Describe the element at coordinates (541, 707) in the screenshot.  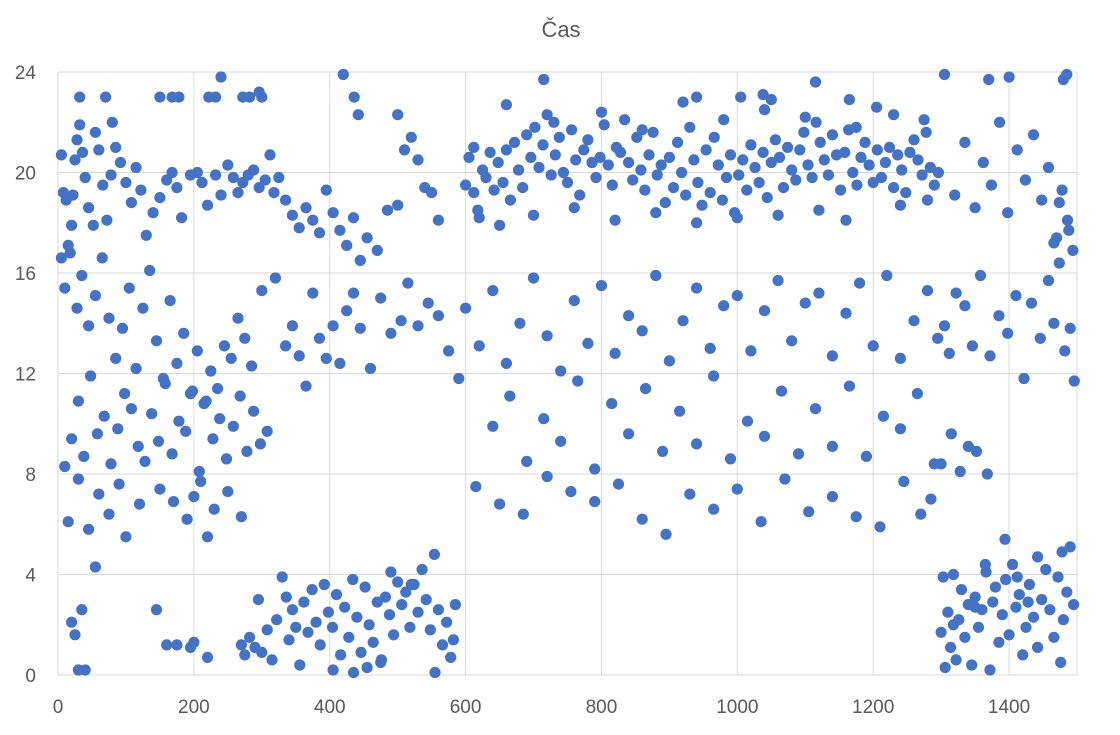
I see `x-axis-tick-labels: 0 200 400 600 800 1000 1200 1400` at that location.